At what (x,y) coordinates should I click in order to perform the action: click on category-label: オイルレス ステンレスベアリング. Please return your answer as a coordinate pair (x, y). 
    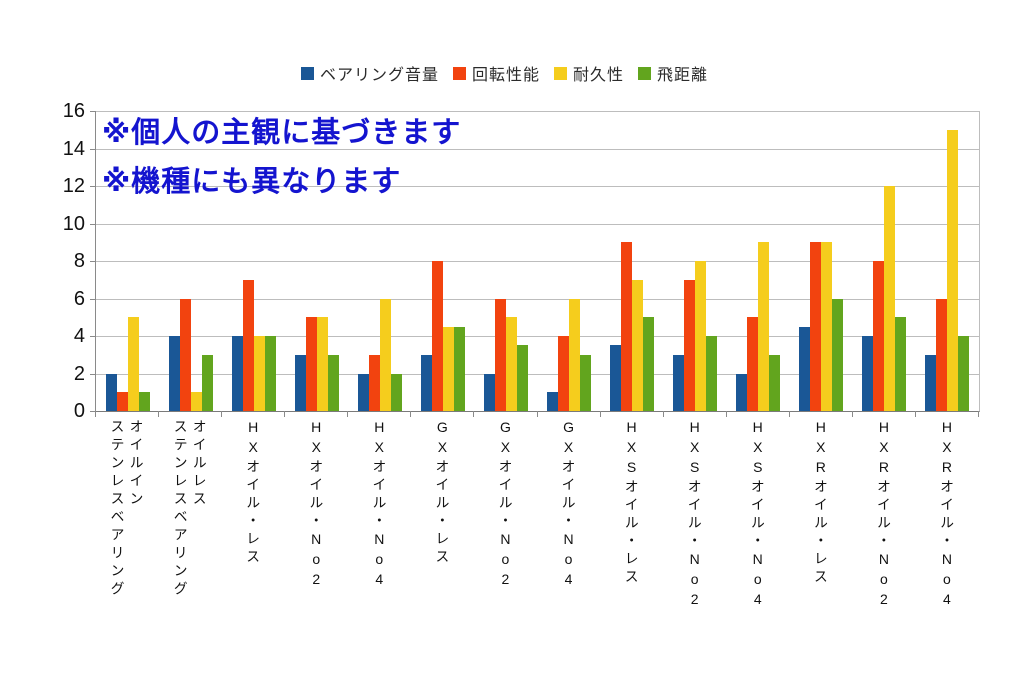
    Looking at the image, I should click on (190, 509).